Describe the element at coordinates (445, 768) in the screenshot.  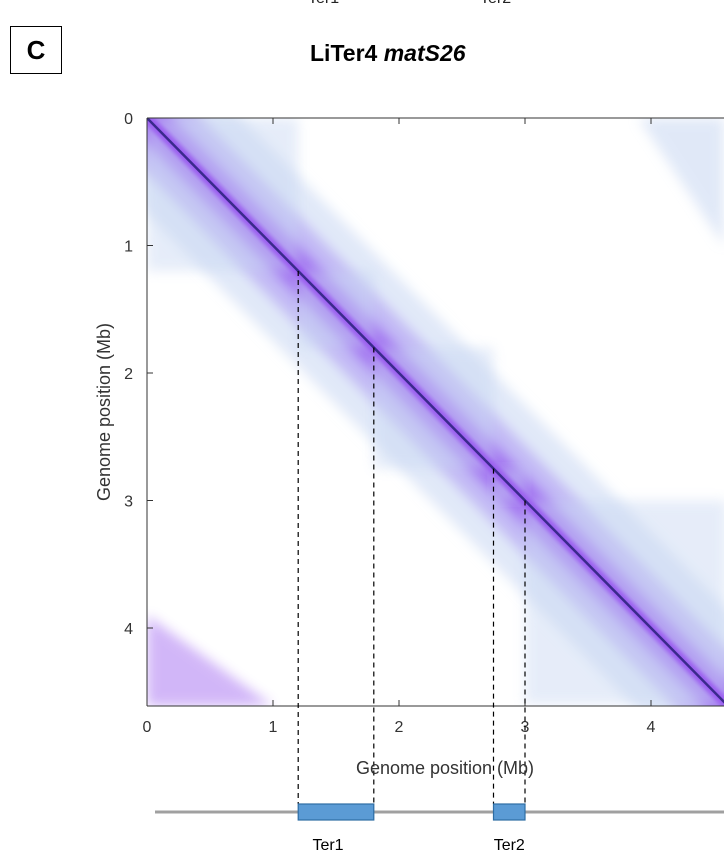
I see `x-axis-label: Genome position (Mb)` at that location.